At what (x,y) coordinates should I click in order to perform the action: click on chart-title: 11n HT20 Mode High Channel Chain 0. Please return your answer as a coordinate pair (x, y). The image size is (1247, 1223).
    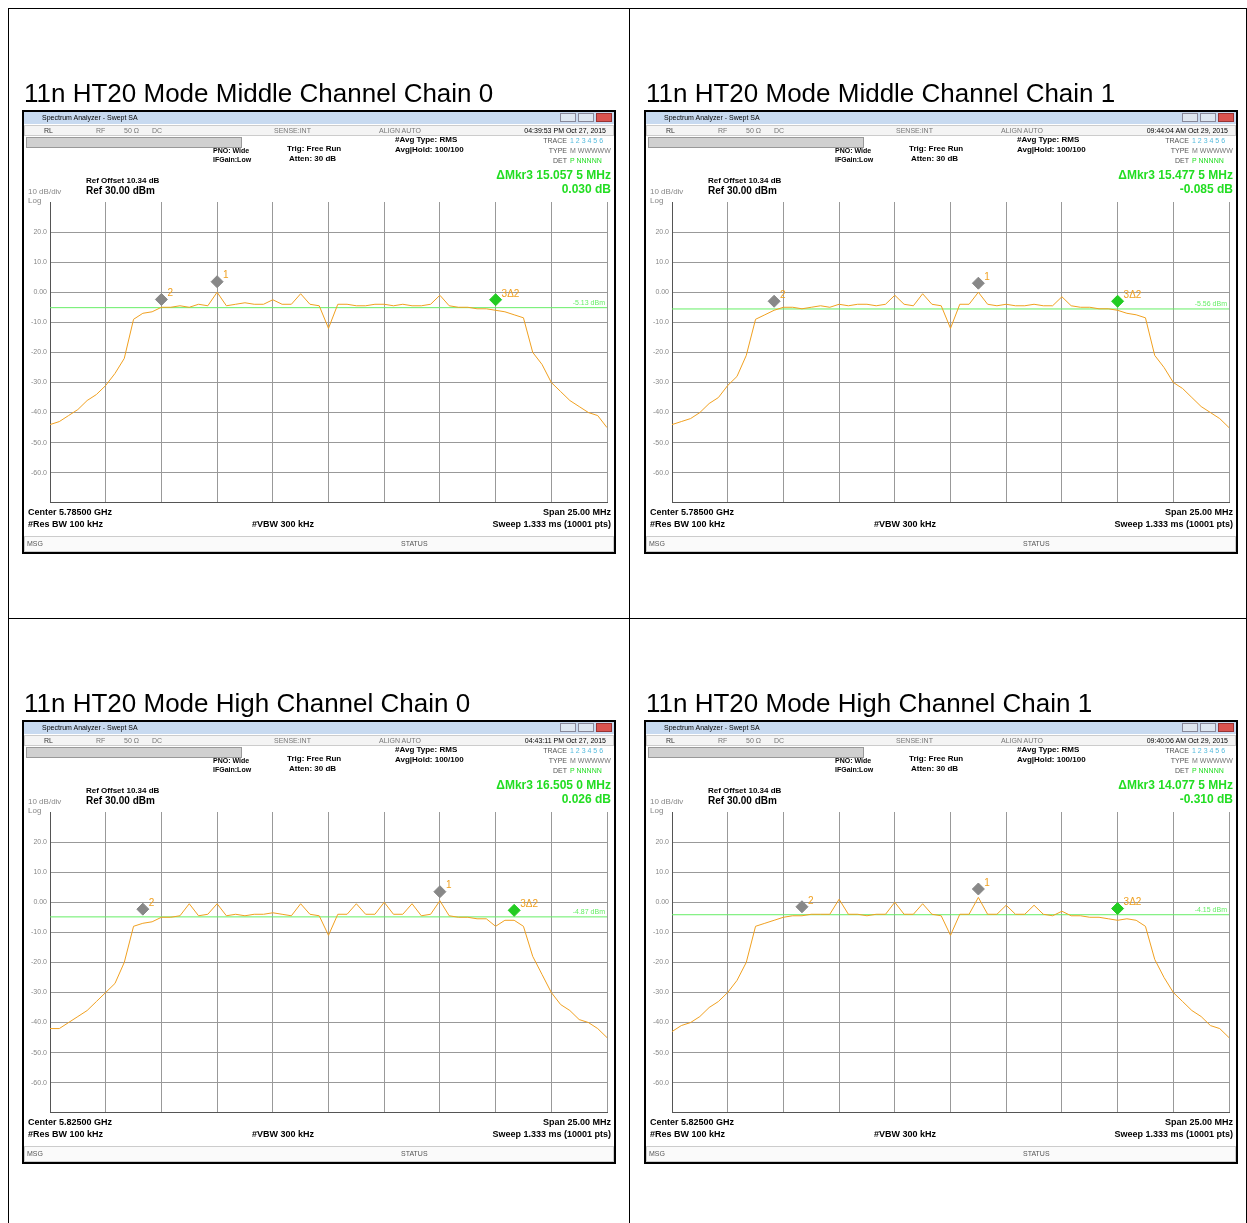
    Looking at the image, I should click on (247, 703).